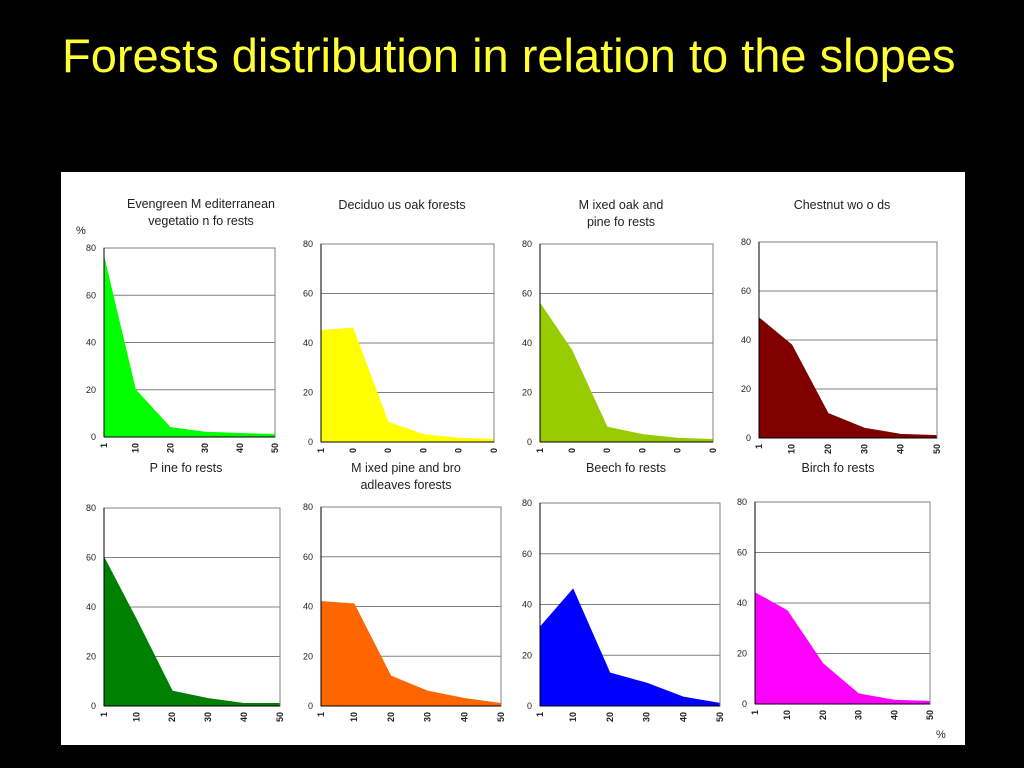 The width and height of the screenshot is (1024, 768). Describe the element at coordinates (201, 221) in the screenshot. I see `chart-title-line: vegetatio n fo rests` at that location.